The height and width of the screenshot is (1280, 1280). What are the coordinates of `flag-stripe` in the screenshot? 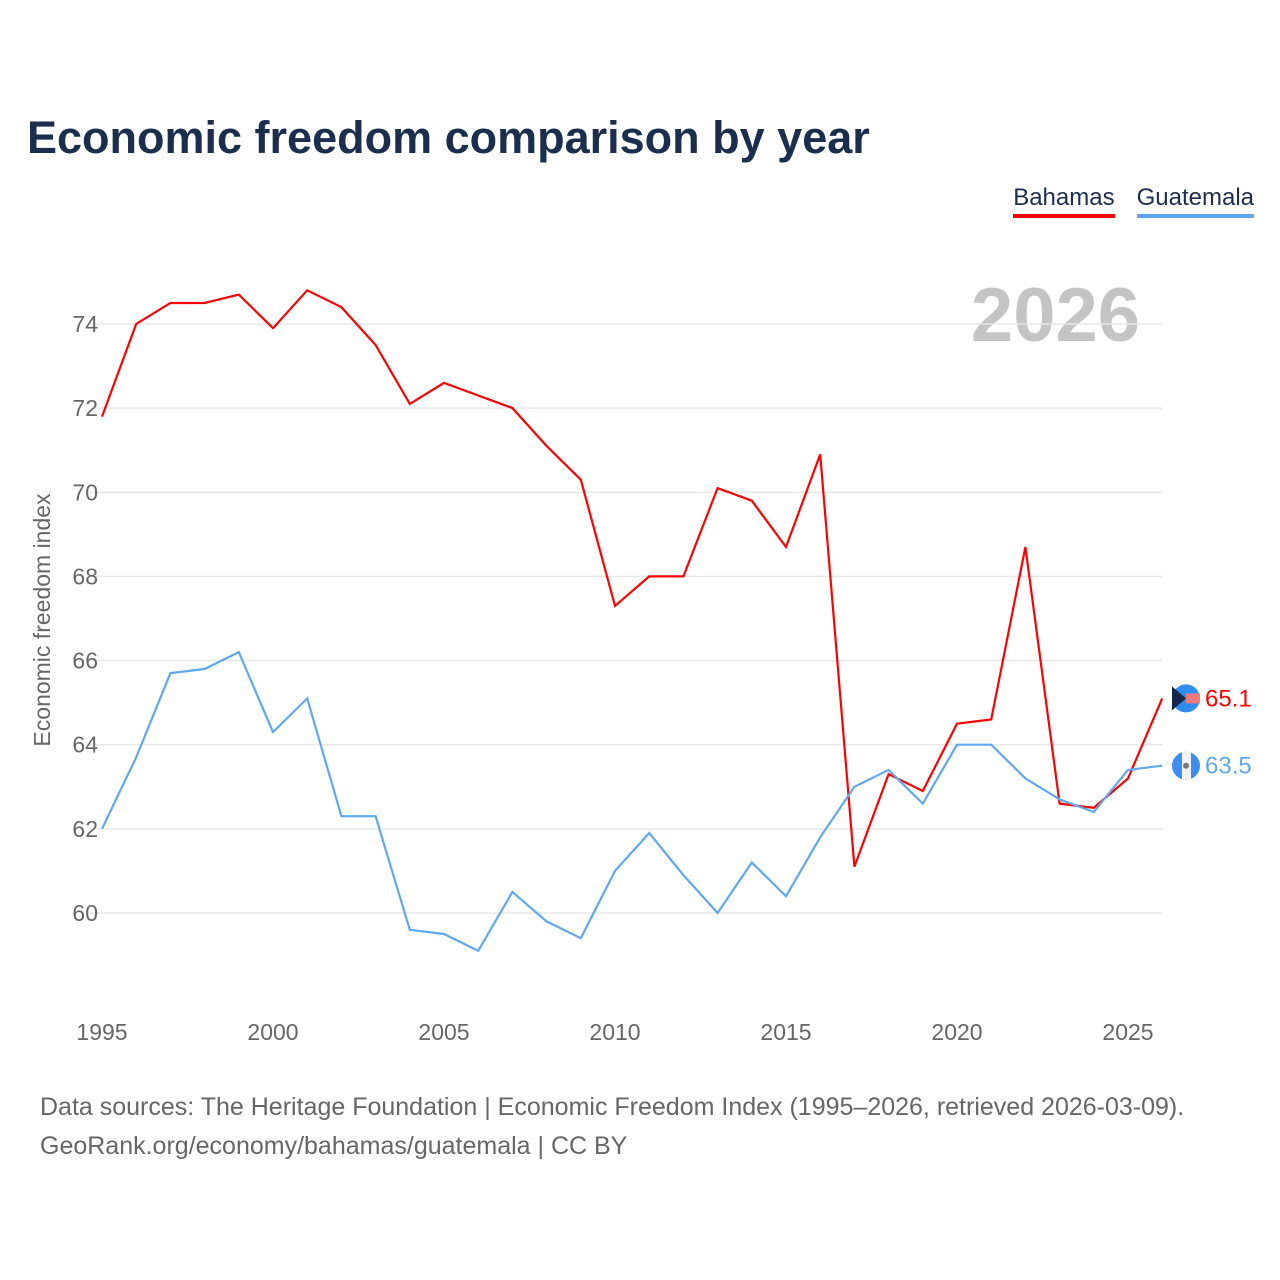 It's located at (1193, 698).